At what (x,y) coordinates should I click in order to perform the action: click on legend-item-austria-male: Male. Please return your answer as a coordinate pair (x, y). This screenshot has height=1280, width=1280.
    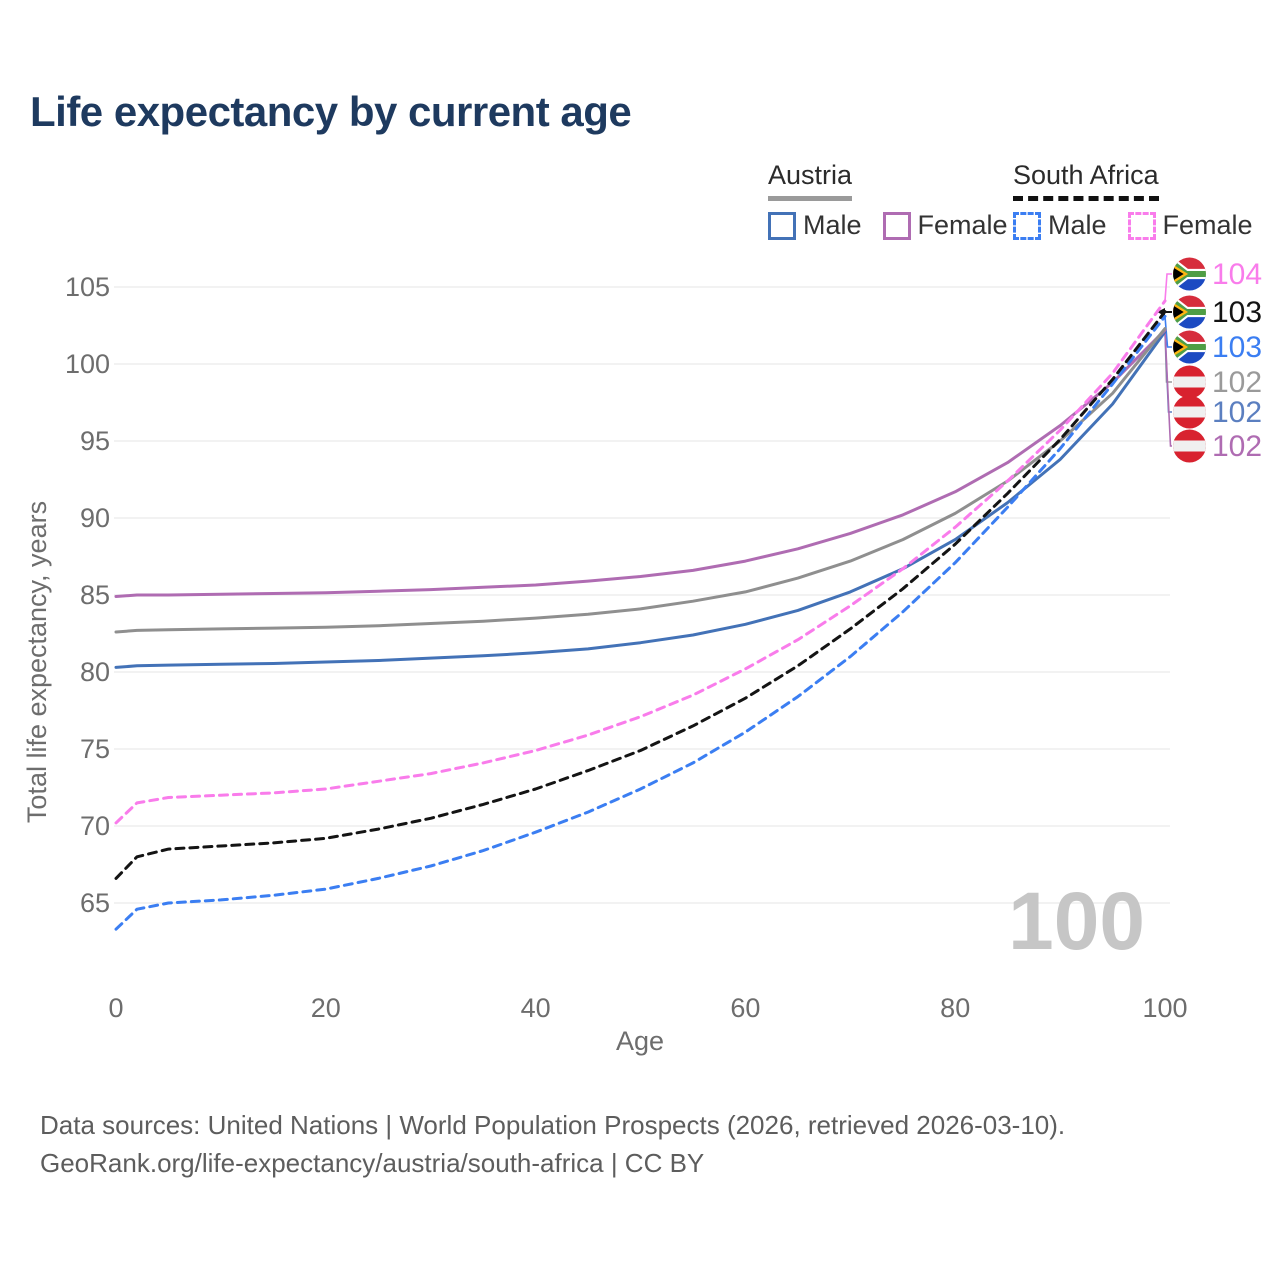
    Looking at the image, I should click on (815, 225).